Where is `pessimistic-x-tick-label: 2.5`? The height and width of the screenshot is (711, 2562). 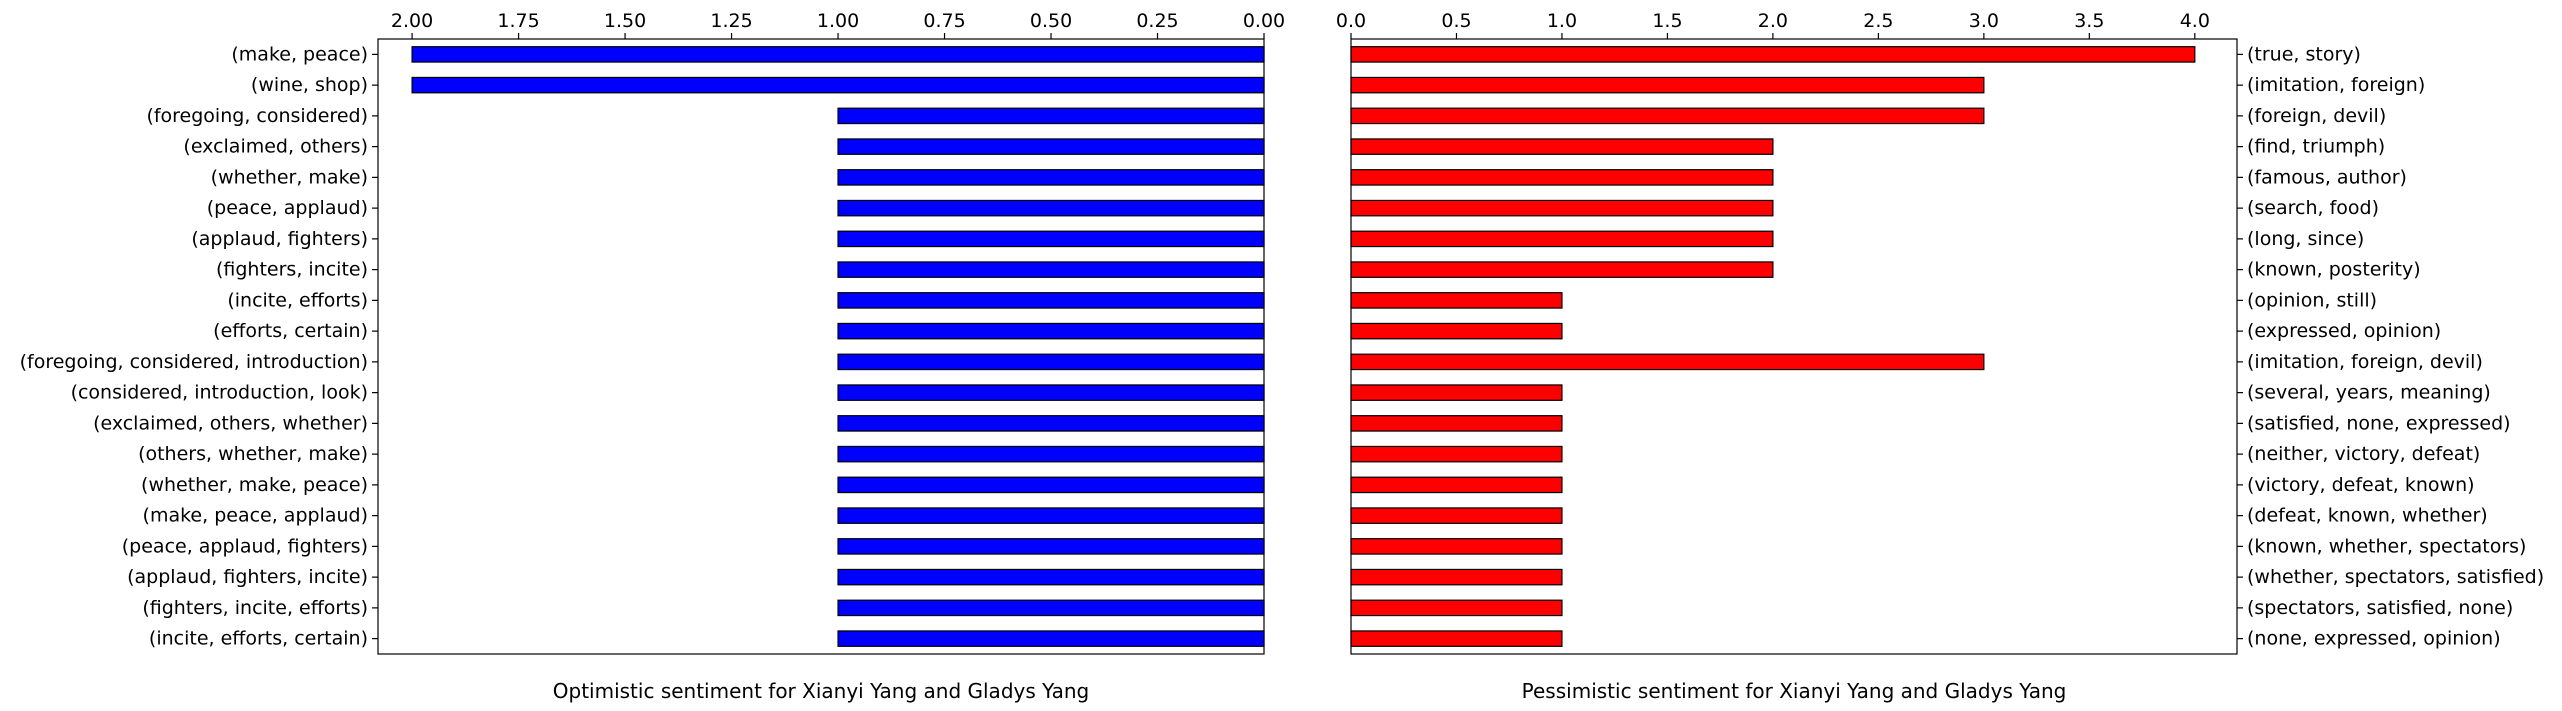
pessimistic-x-tick-label: 2.5 is located at coordinates (1878, 21).